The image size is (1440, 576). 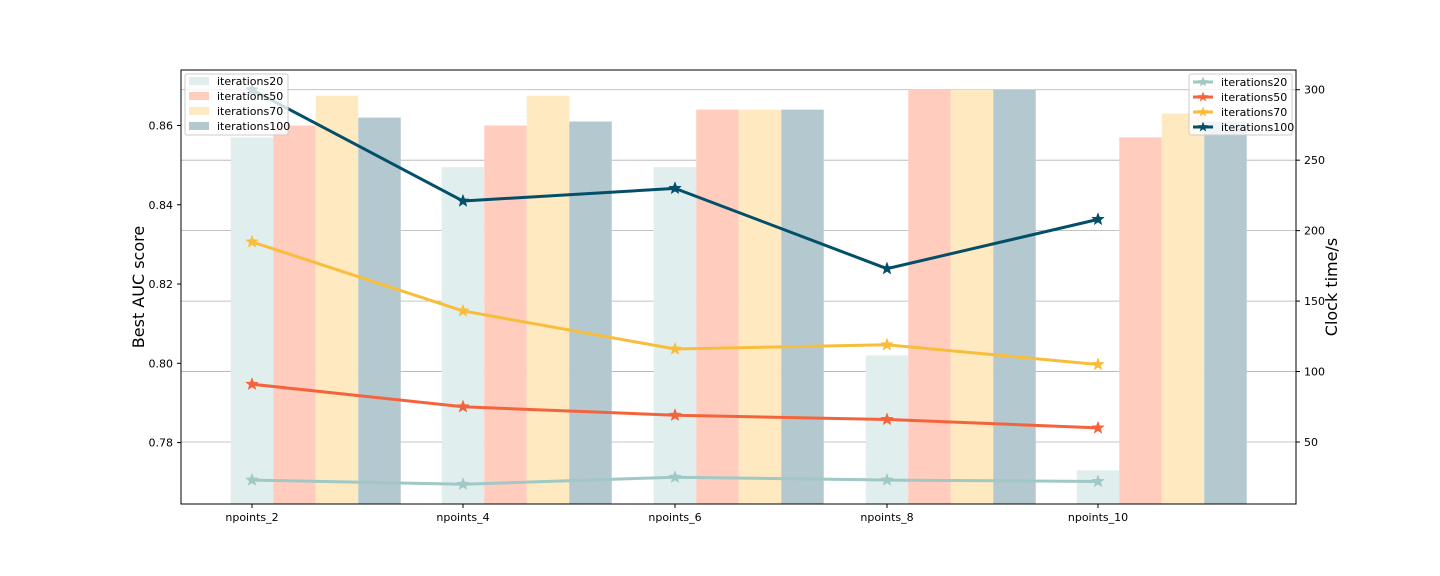 What do you see at coordinates (138, 287) in the screenshot?
I see `y-axis-left-title: Best AUC score` at bounding box center [138, 287].